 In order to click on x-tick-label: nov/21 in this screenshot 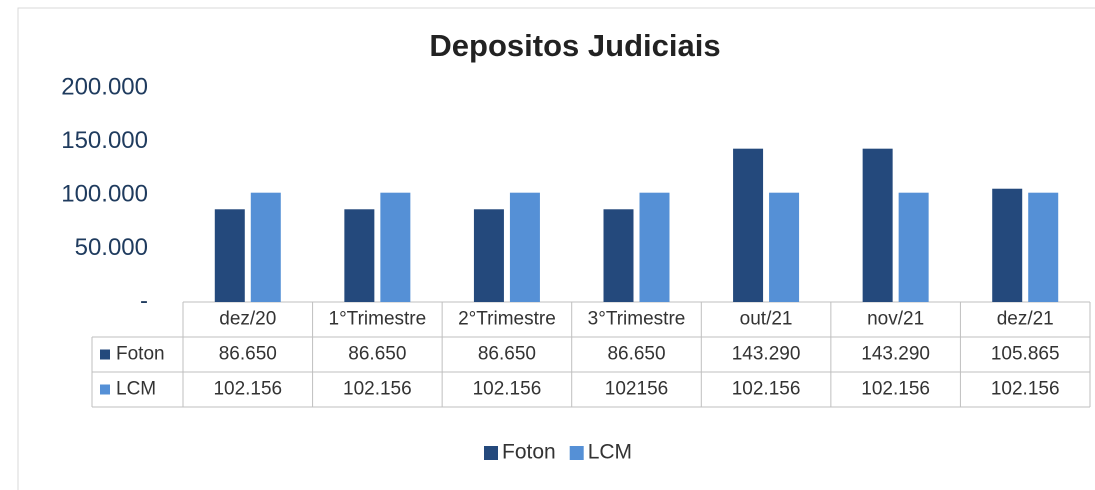, I will do `click(895, 319)`.